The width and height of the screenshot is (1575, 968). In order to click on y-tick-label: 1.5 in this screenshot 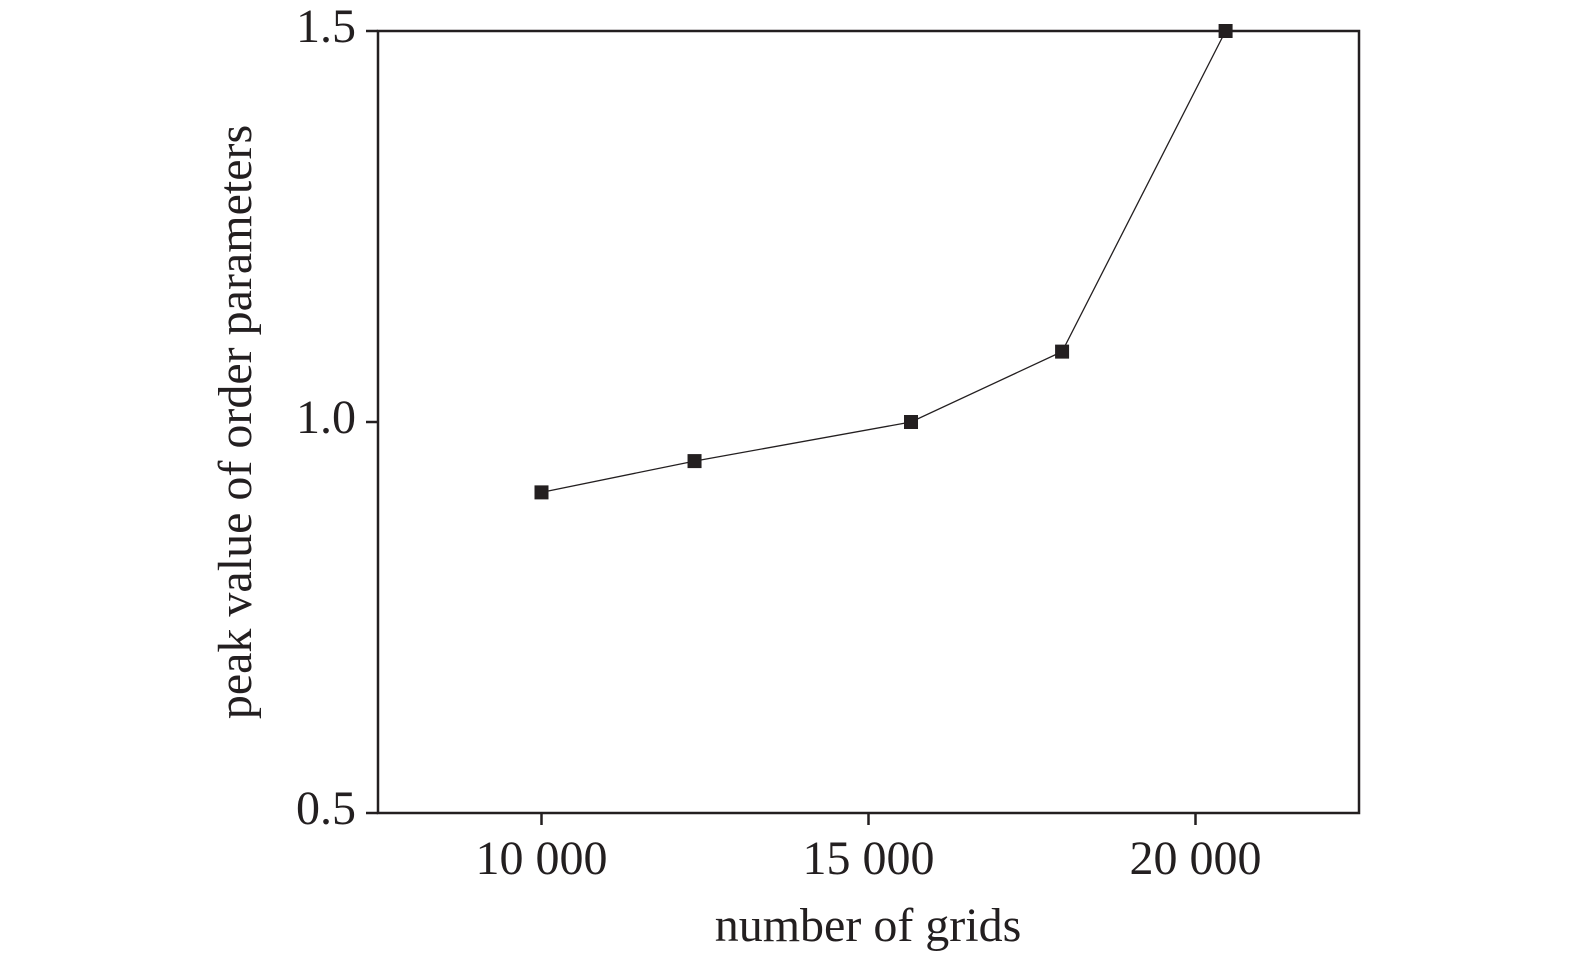, I will do `click(326, 26)`.